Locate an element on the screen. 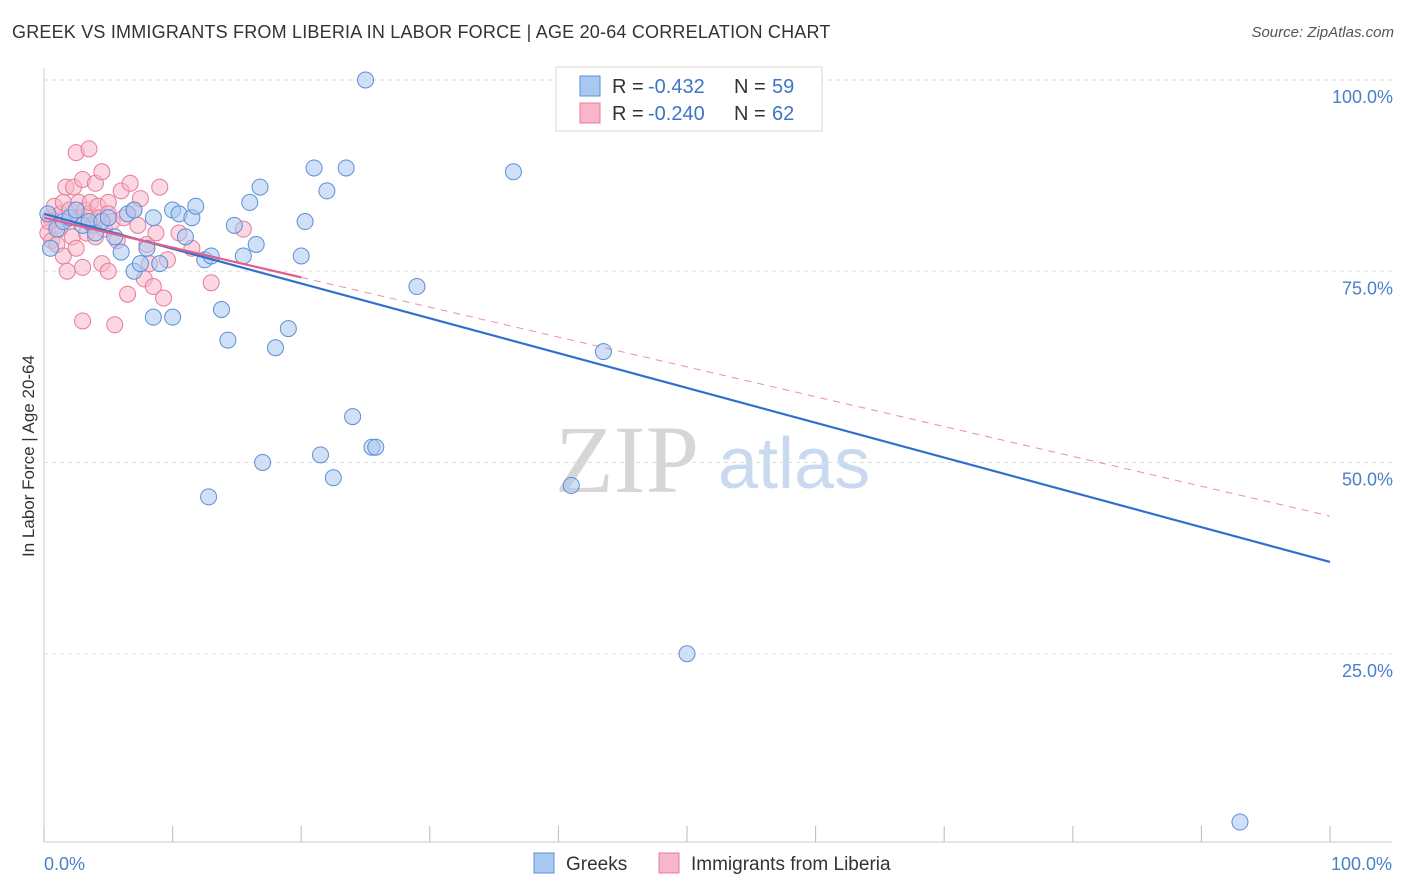 The height and width of the screenshot is (892, 1406). source-label: Source: ZipAtlas.com is located at coordinates (1322, 32).